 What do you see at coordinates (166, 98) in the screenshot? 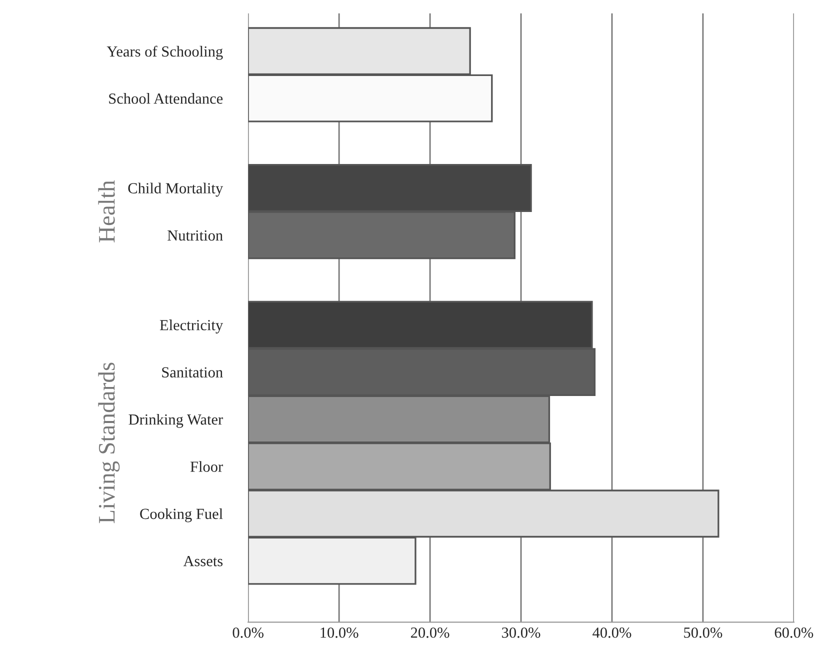
I see `y-tick-label: School Attendance` at bounding box center [166, 98].